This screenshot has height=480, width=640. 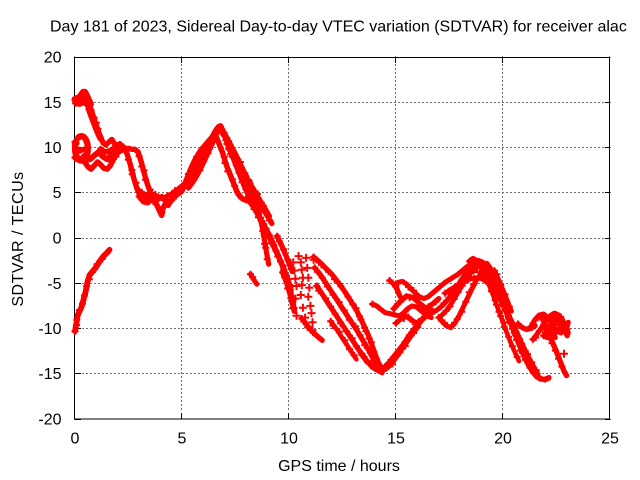 I want to click on svg-text: -20, so click(x=49, y=420).